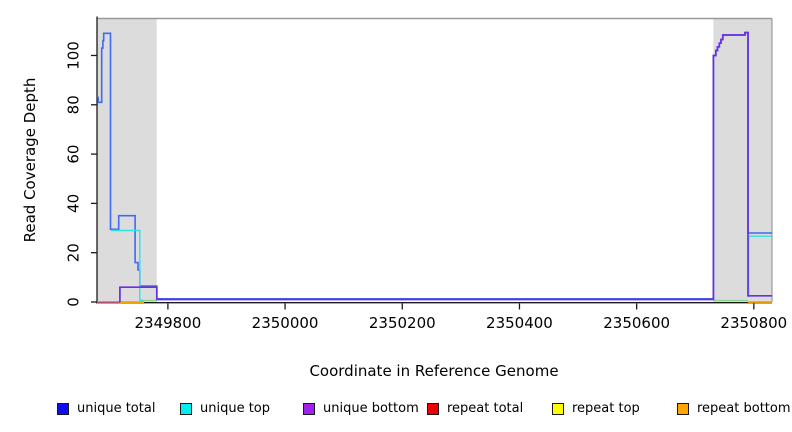 This screenshot has height=432, width=792. What do you see at coordinates (74, 203) in the screenshot?
I see `y-tick-label: 40` at bounding box center [74, 203].